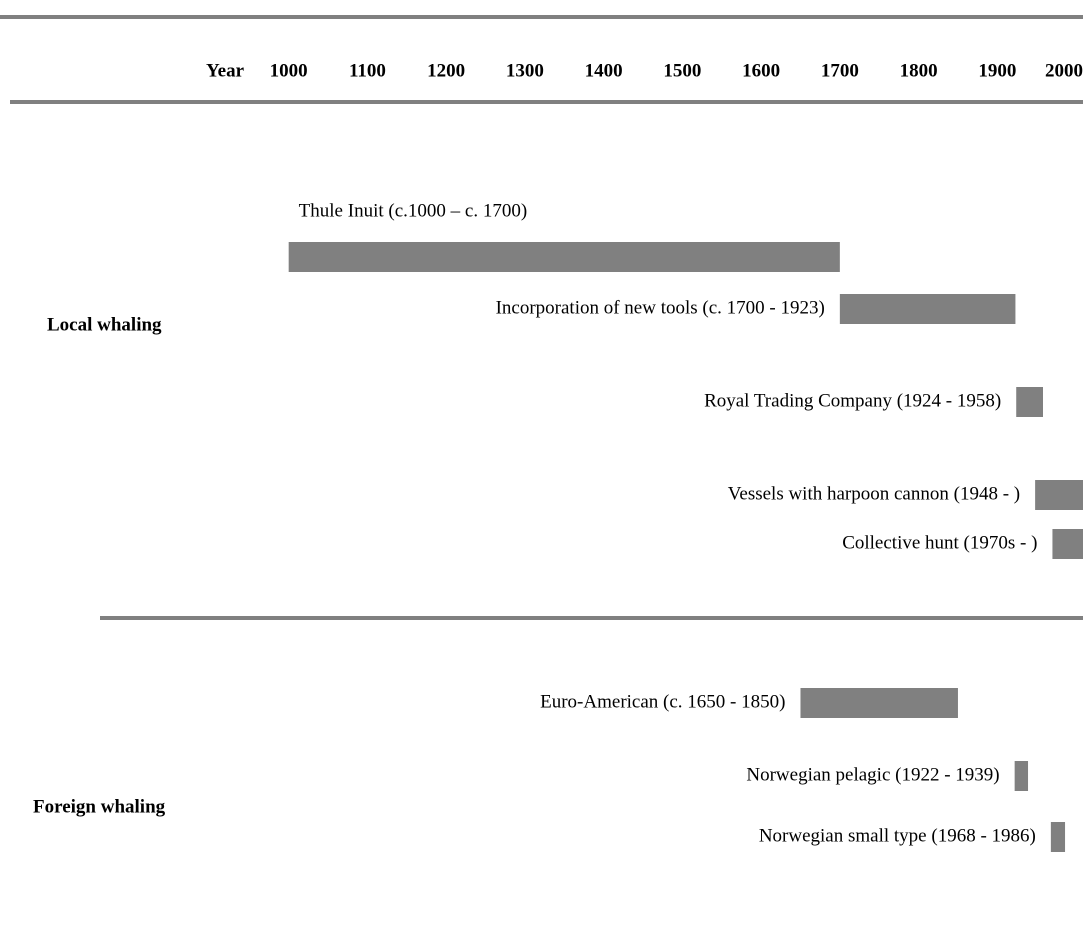 Image resolution: width=1083 pixels, height=932 pixels. I want to click on x-tick-label: 2000, so click(1064, 70).